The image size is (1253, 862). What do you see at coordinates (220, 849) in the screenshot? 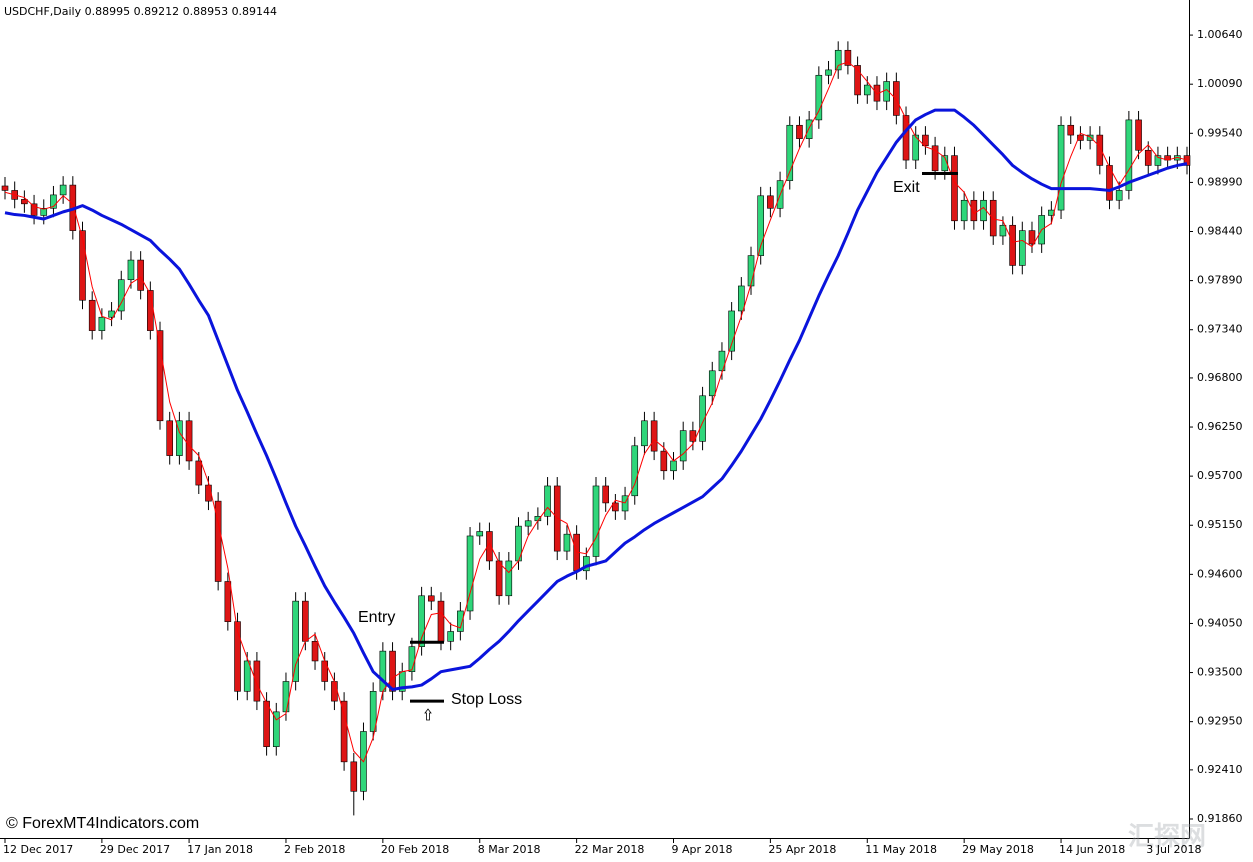
I see `x-tick-label: 17 Jan 2018` at bounding box center [220, 849].